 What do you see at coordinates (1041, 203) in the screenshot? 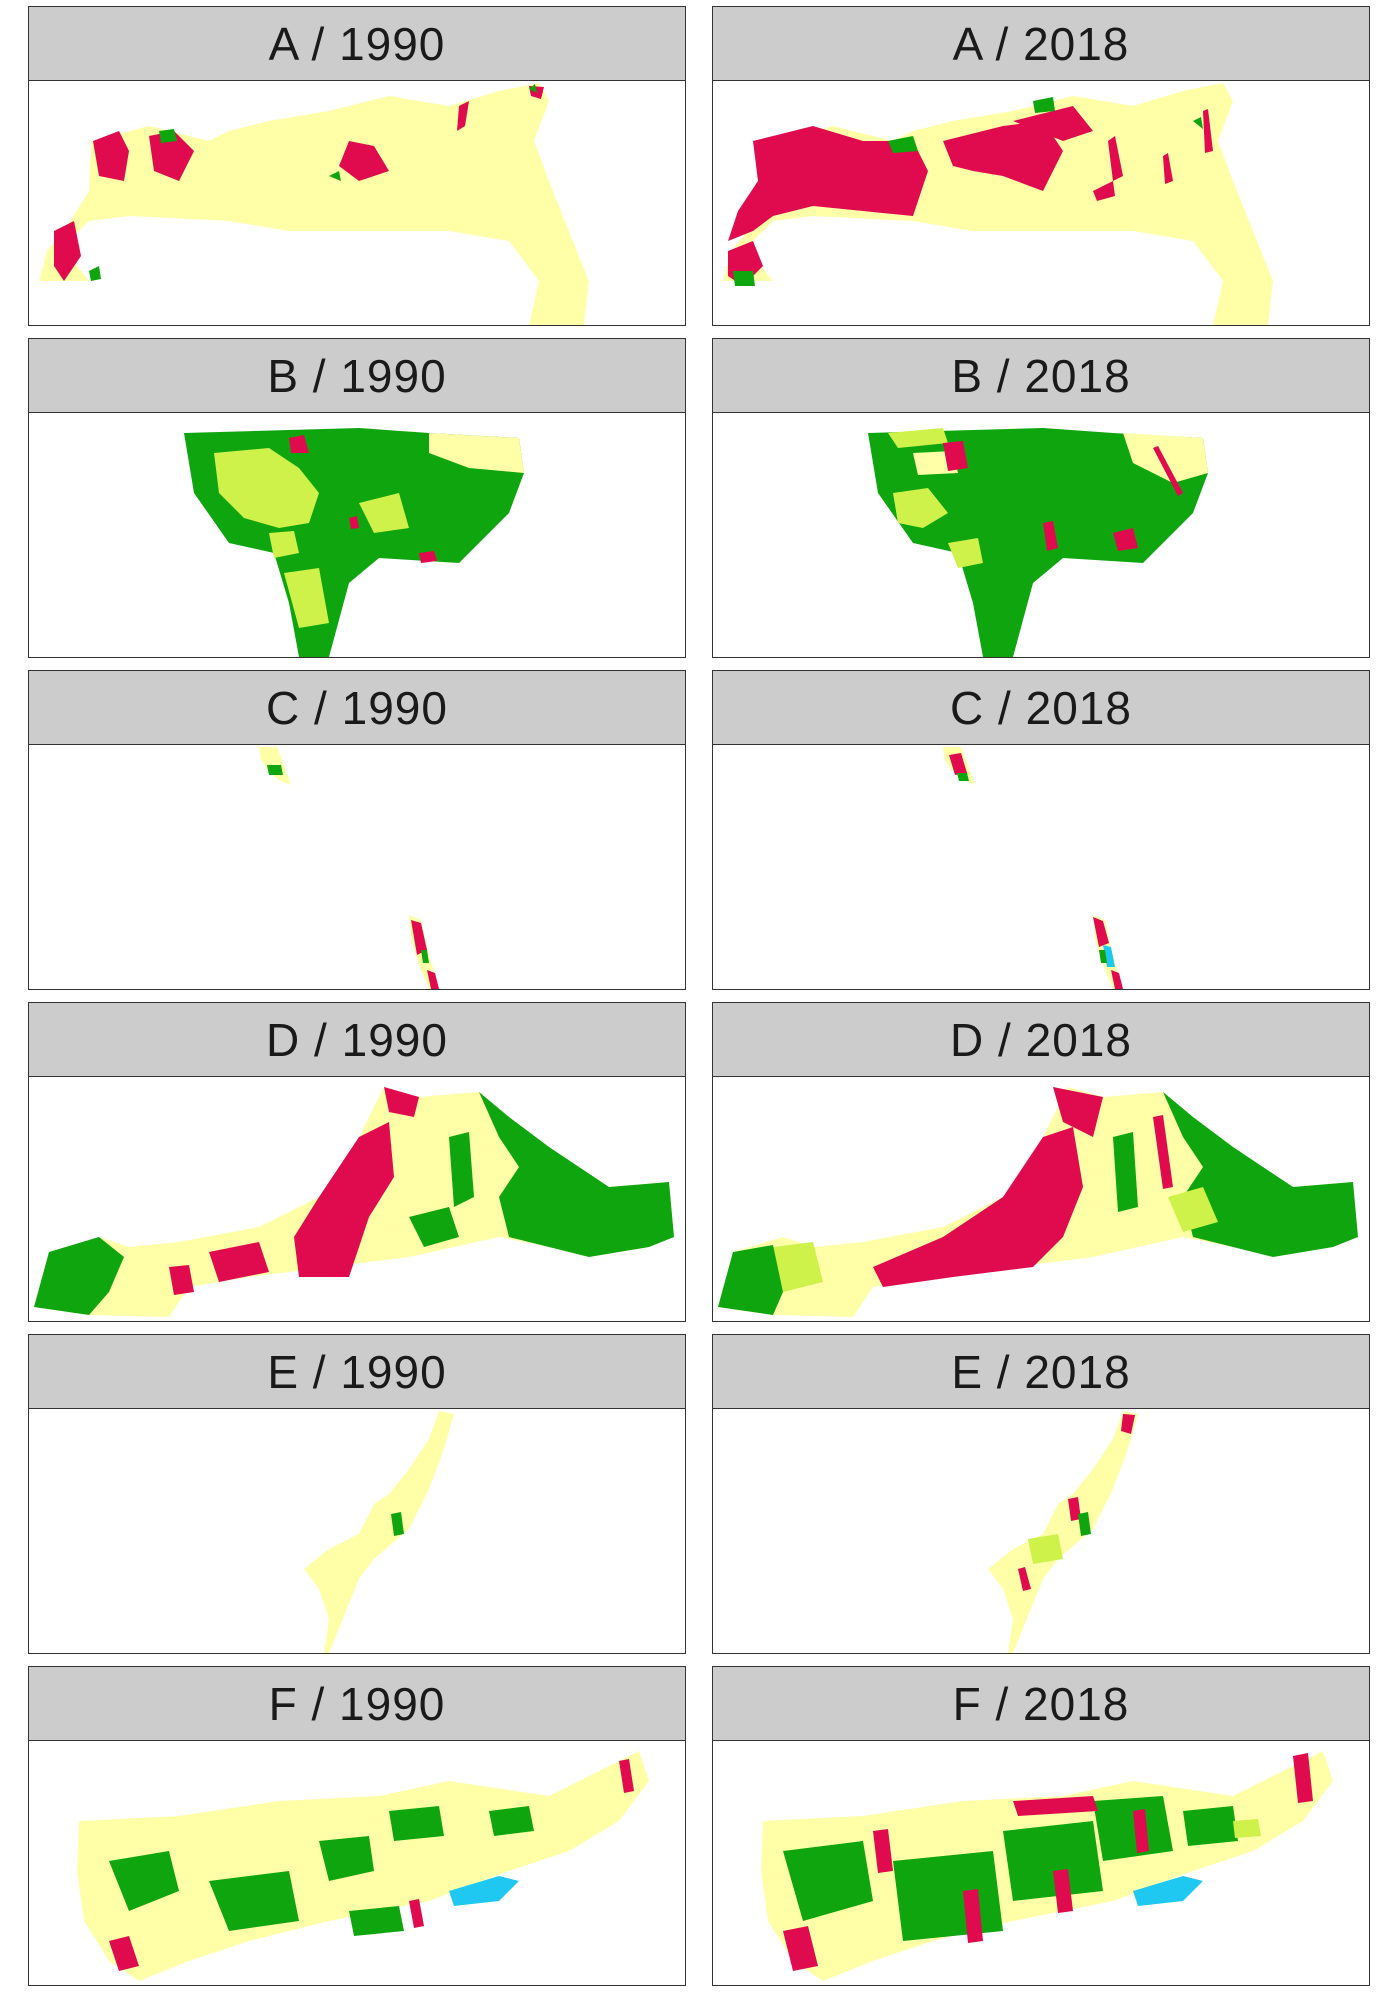
I see `map-a-2018` at bounding box center [1041, 203].